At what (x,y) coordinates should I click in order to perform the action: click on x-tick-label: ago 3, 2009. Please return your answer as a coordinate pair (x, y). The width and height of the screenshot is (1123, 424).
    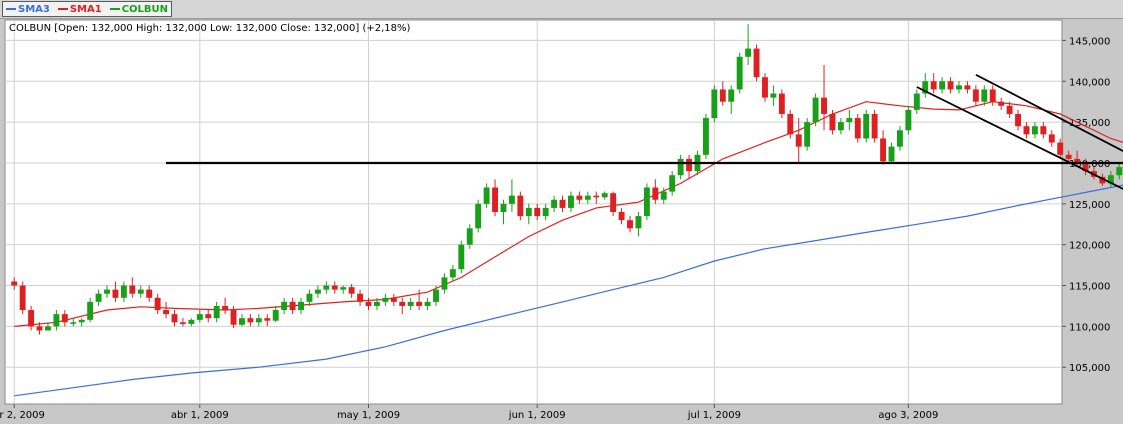
    Looking at the image, I should click on (908, 415).